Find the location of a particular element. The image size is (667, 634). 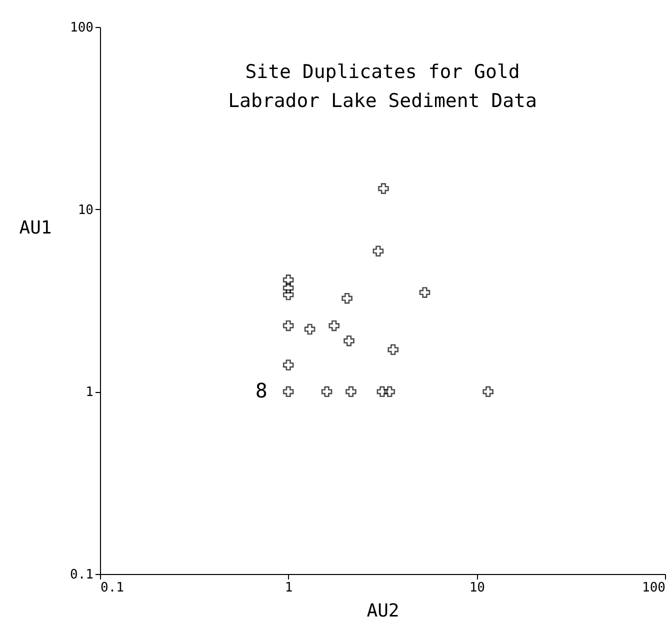

y-tick-label: 10 is located at coordinates (86, 210).